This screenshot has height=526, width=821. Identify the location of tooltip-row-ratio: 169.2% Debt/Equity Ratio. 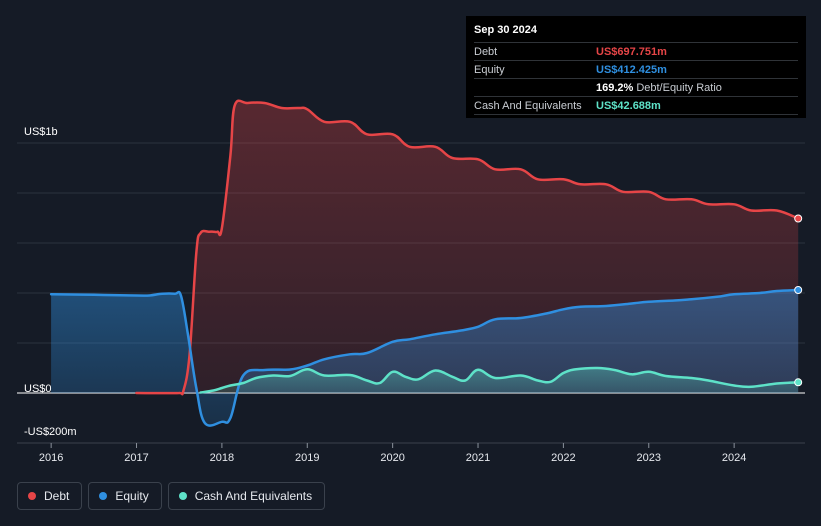
(636, 87).